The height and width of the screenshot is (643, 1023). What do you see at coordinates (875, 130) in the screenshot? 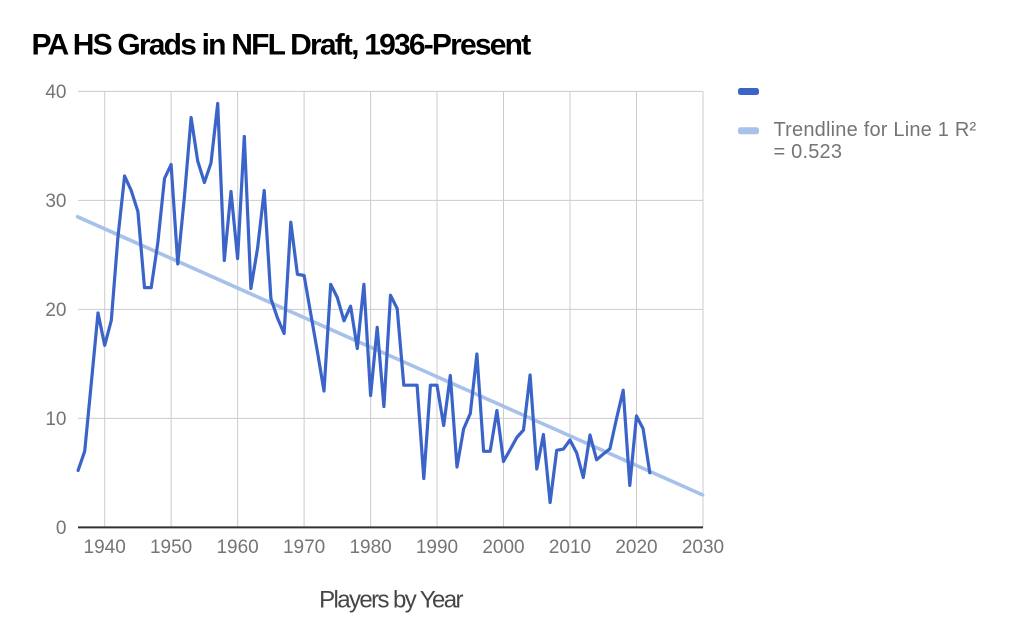
I see `svg-text: Trendline for Line 1 R²` at bounding box center [875, 130].